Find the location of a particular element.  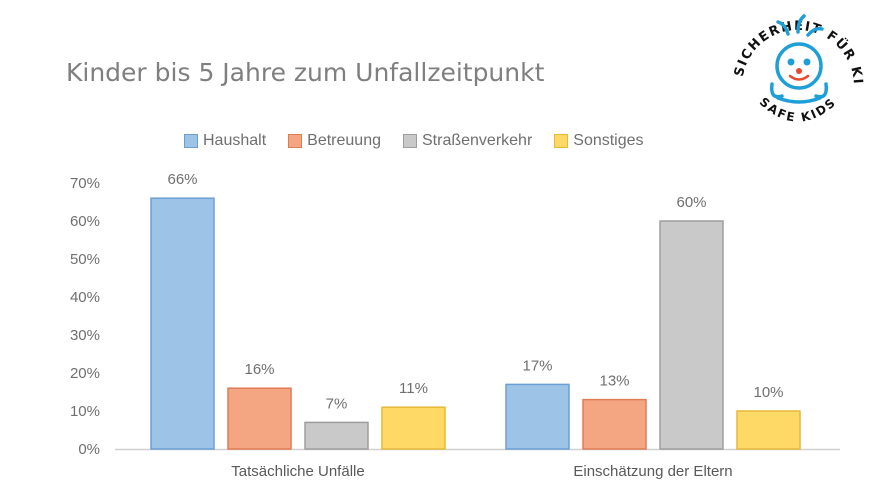

y-tick-label: 20% is located at coordinates (85, 373).